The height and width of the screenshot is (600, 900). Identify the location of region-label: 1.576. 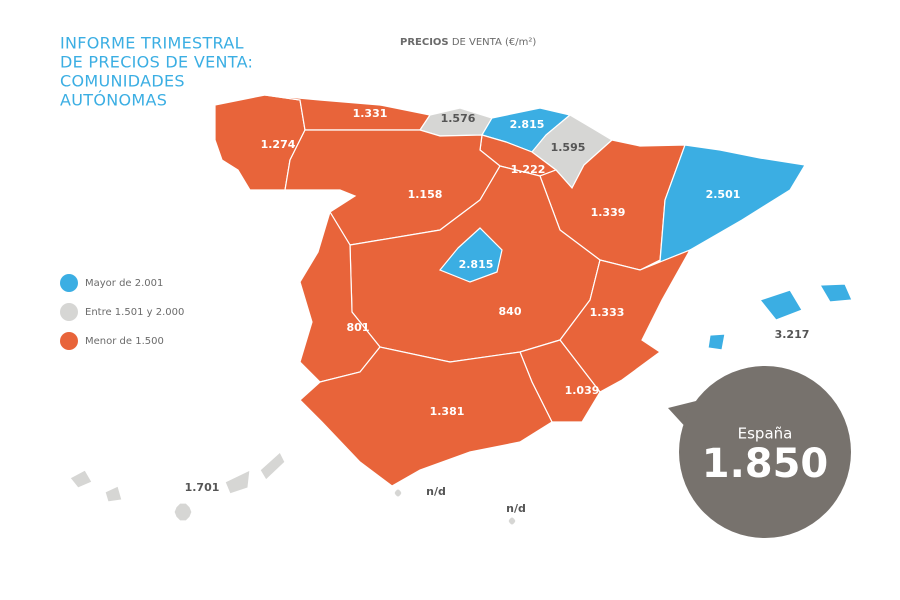
(458, 118).